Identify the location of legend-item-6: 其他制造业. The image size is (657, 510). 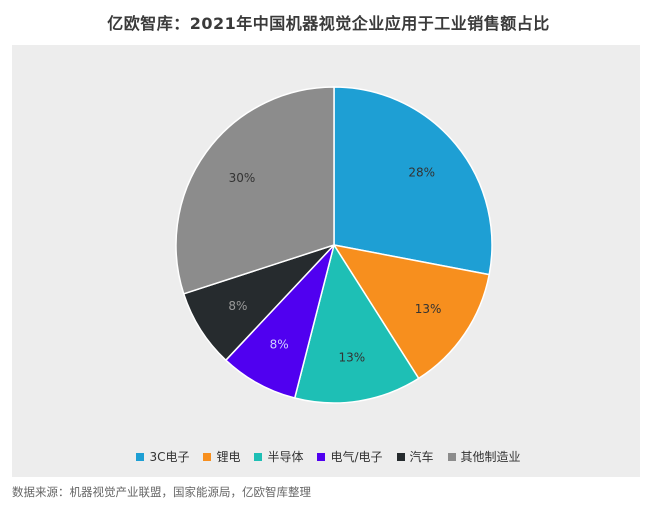
(484, 456).